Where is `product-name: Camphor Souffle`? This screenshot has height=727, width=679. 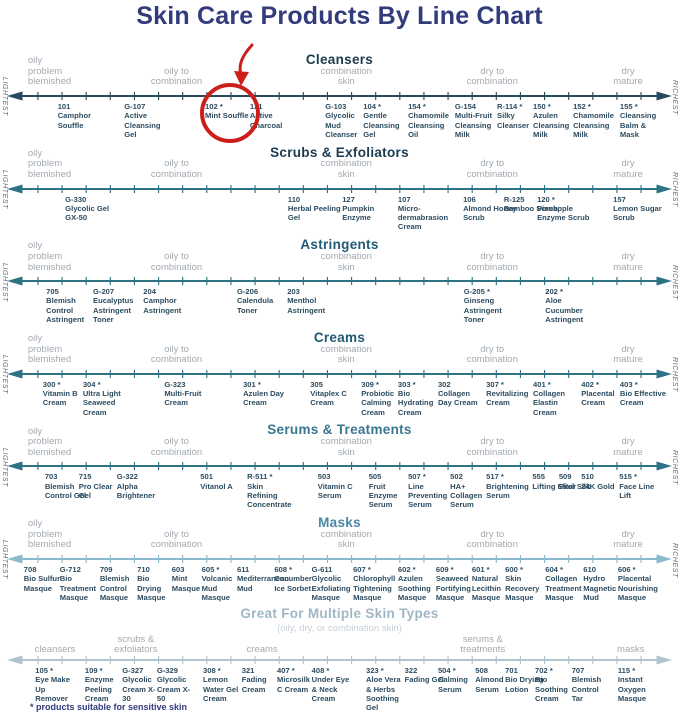 product-name: Camphor Souffle is located at coordinates (74, 120).